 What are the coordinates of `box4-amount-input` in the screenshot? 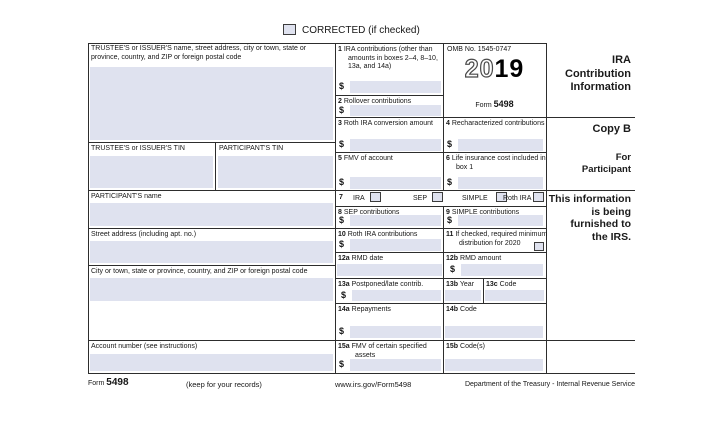 It's located at (500, 145).